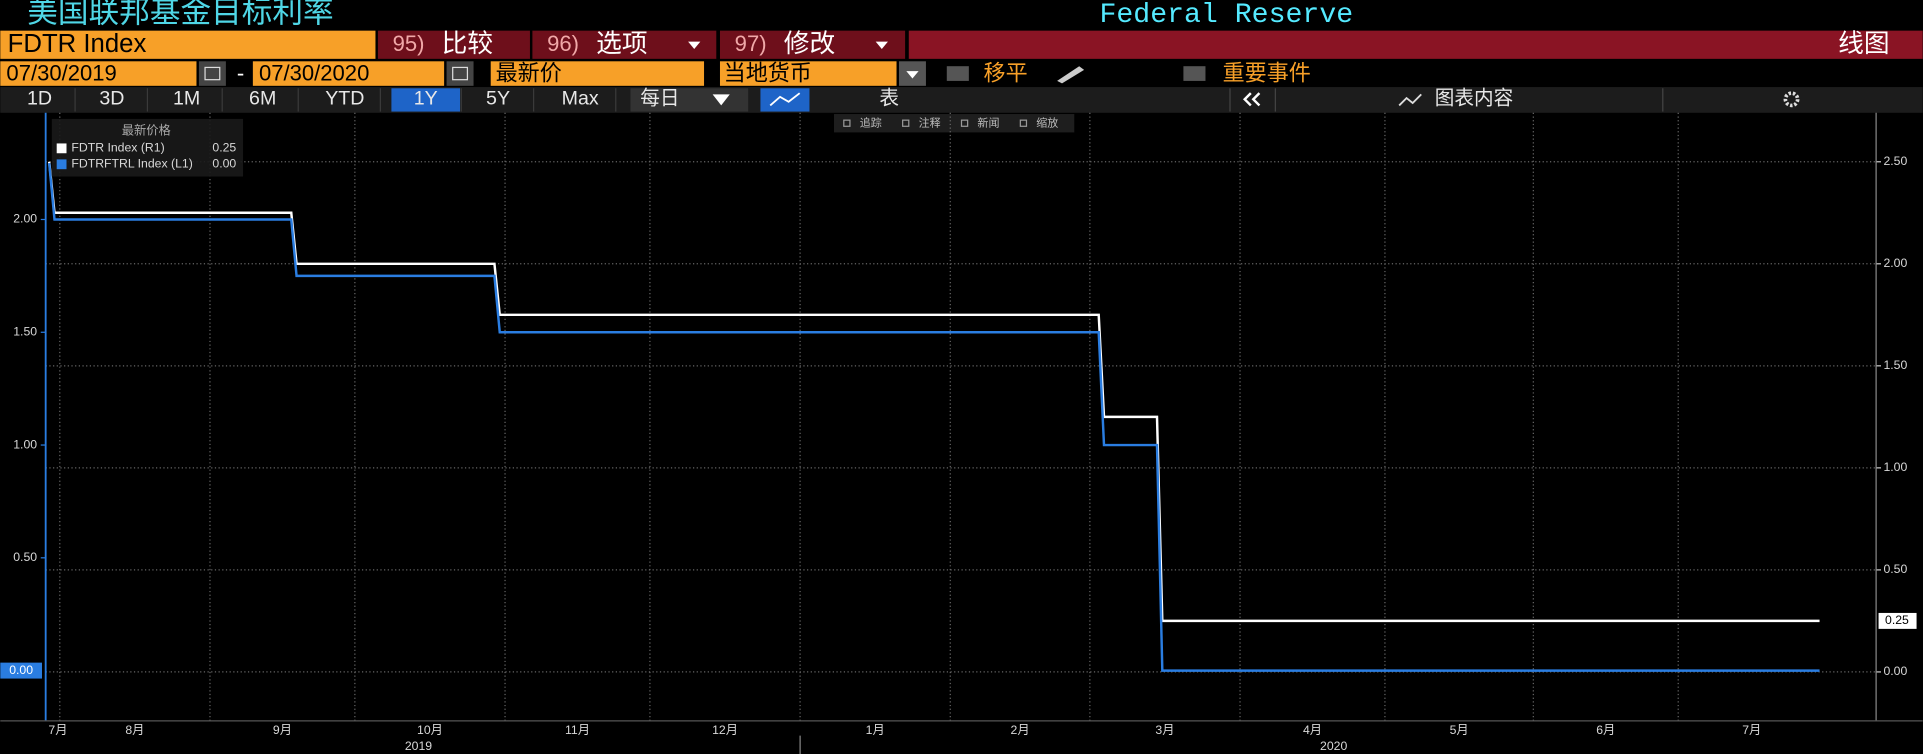  Describe the element at coordinates (39, 98) in the screenshot. I see `range-tab: 1D` at that location.